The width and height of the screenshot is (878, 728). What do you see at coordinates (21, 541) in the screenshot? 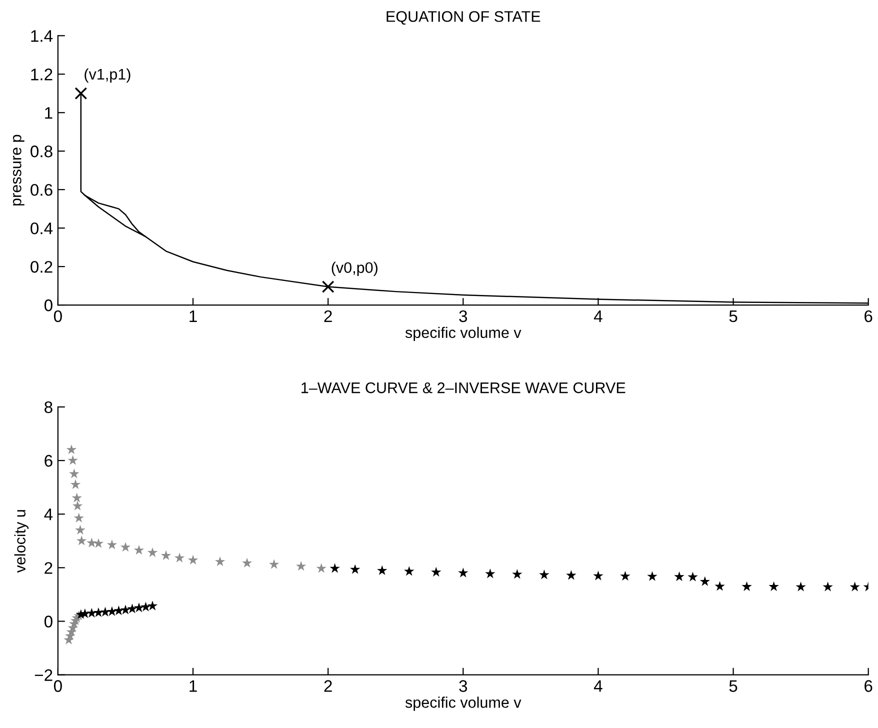
I see `y-axis-title: velocity u` at bounding box center [21, 541].